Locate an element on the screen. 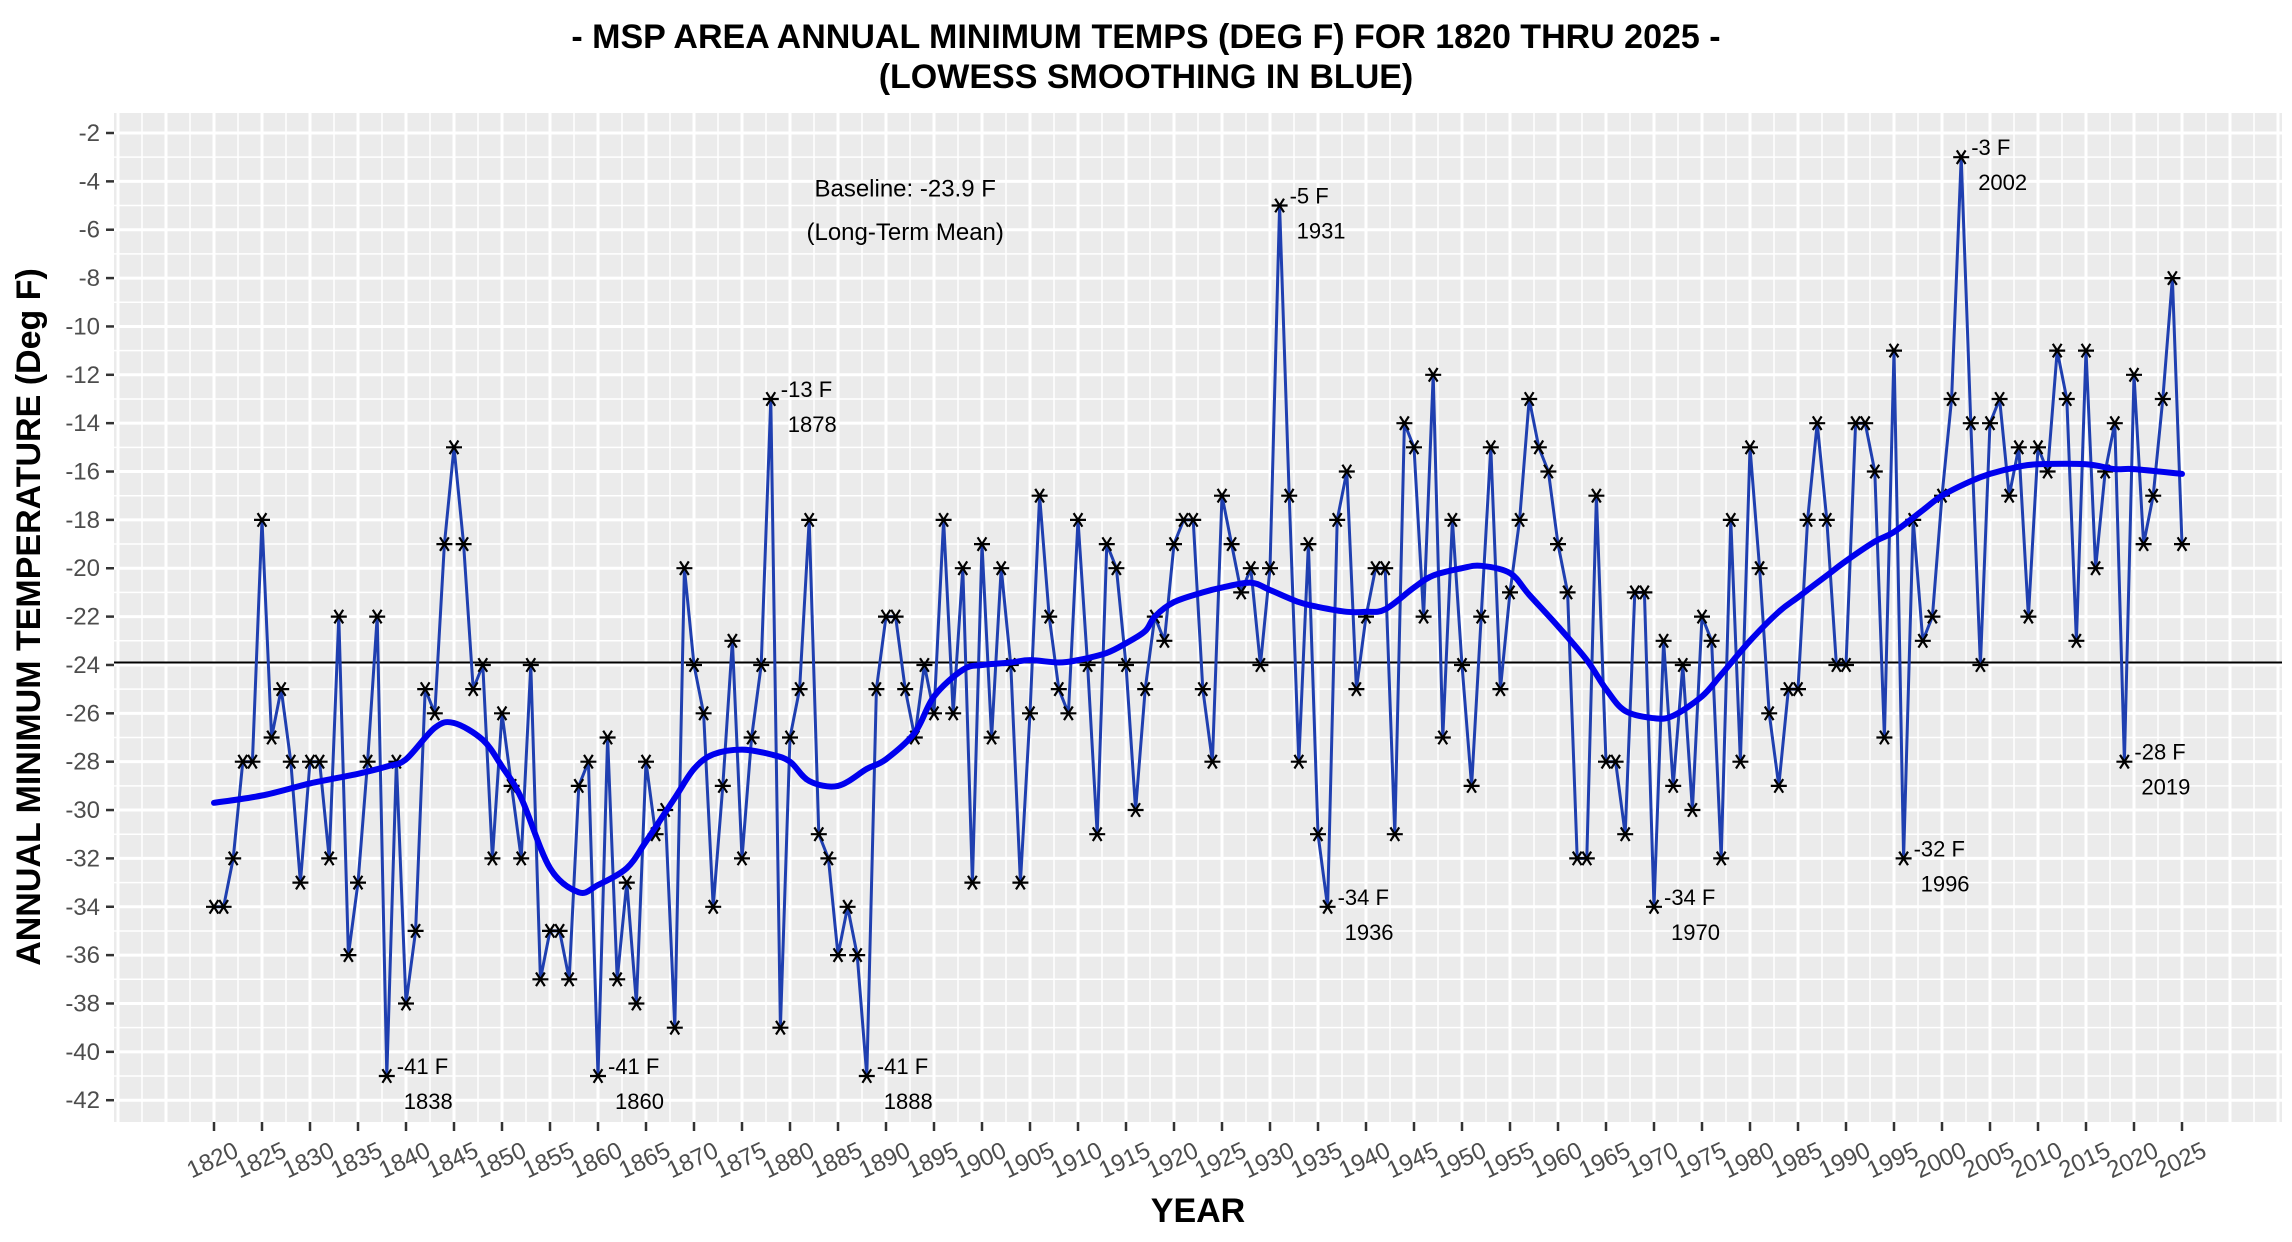  annotation-year: 1888 is located at coordinates (908, 1101).